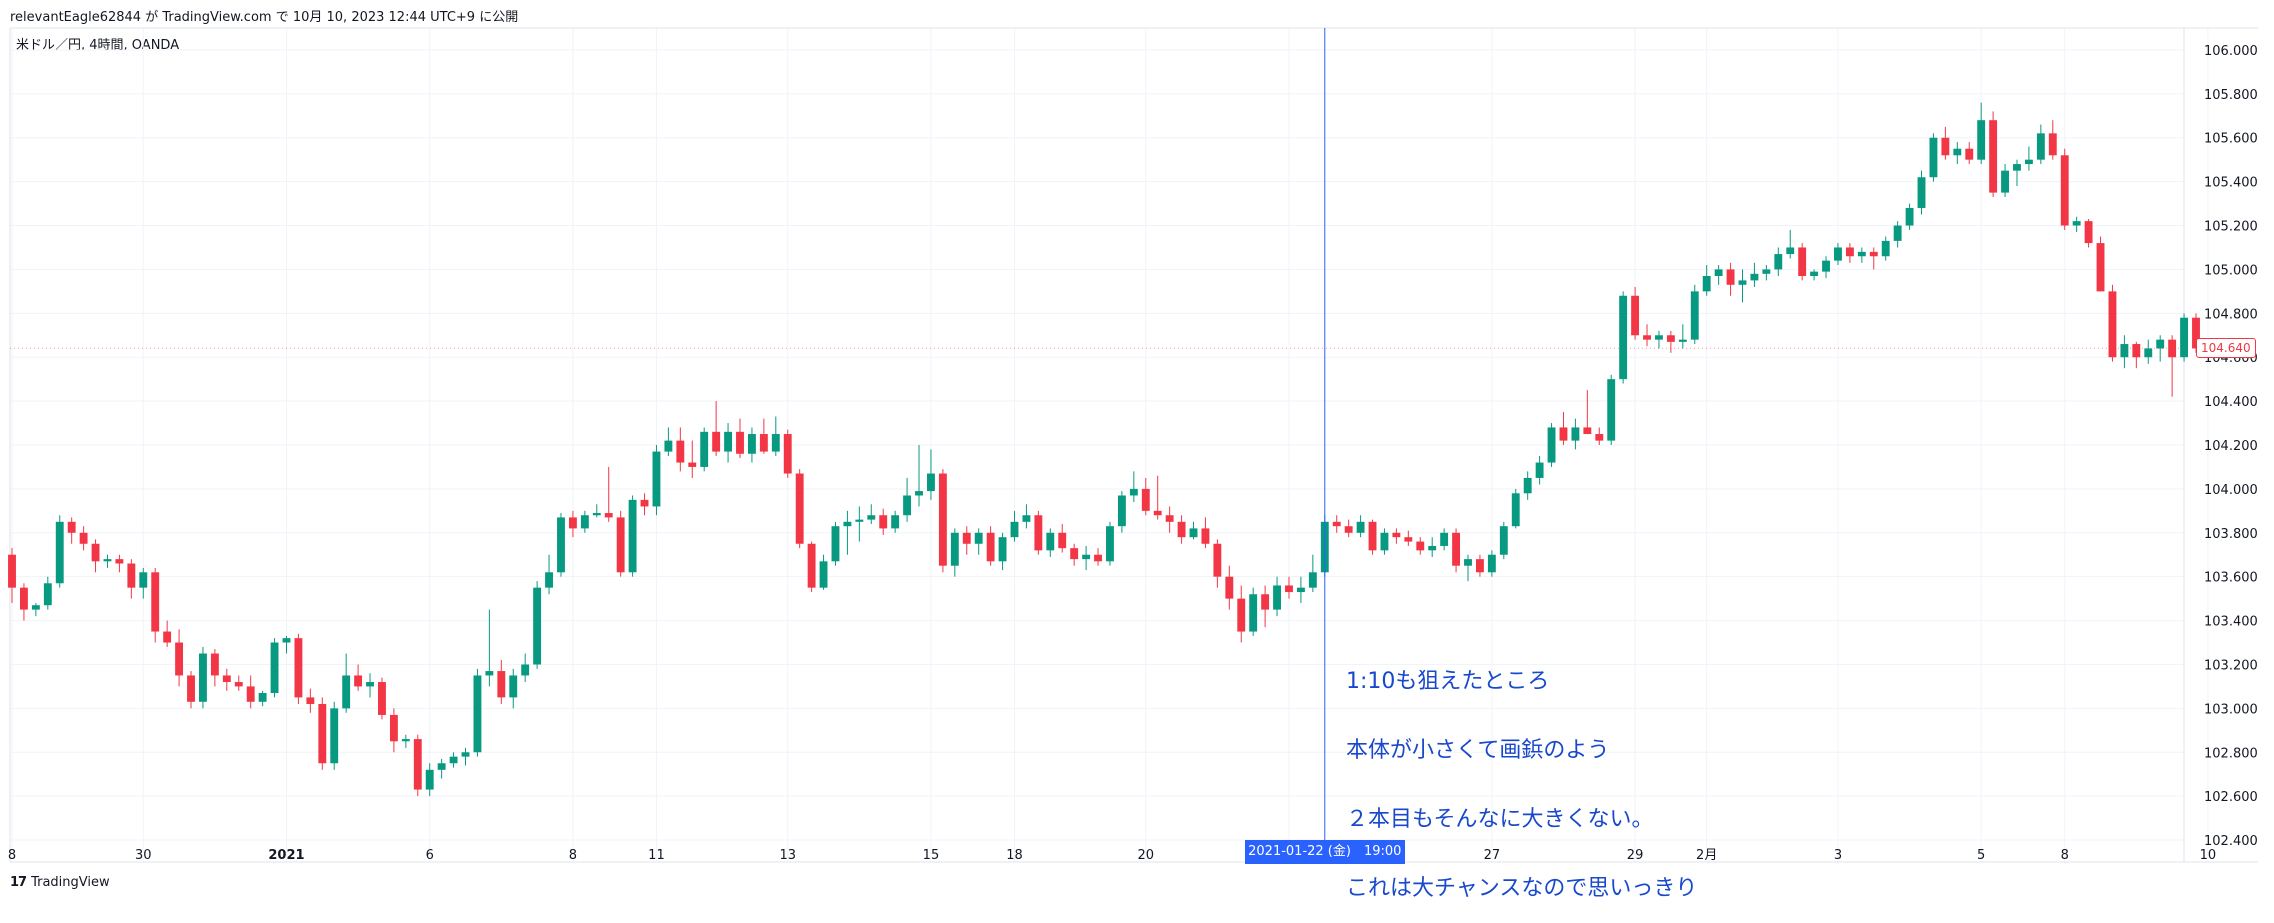 The width and height of the screenshot is (2274, 923). What do you see at coordinates (2226, 348) in the screenshot?
I see `last-price-label: 104.640` at bounding box center [2226, 348].